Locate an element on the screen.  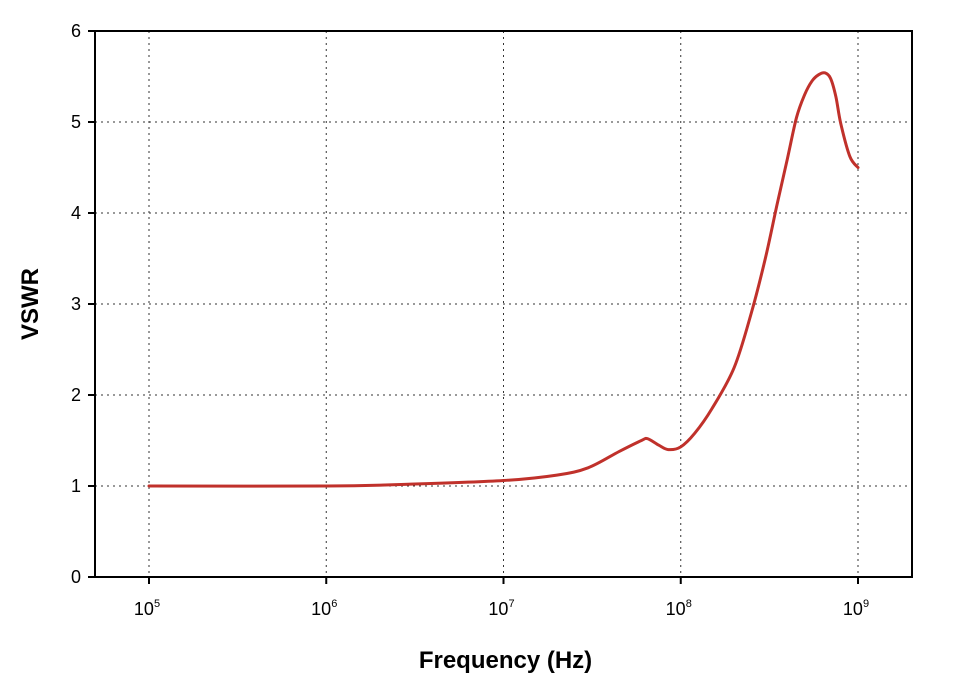
y-axis-label: VSWR is located at coordinates (30, 304).